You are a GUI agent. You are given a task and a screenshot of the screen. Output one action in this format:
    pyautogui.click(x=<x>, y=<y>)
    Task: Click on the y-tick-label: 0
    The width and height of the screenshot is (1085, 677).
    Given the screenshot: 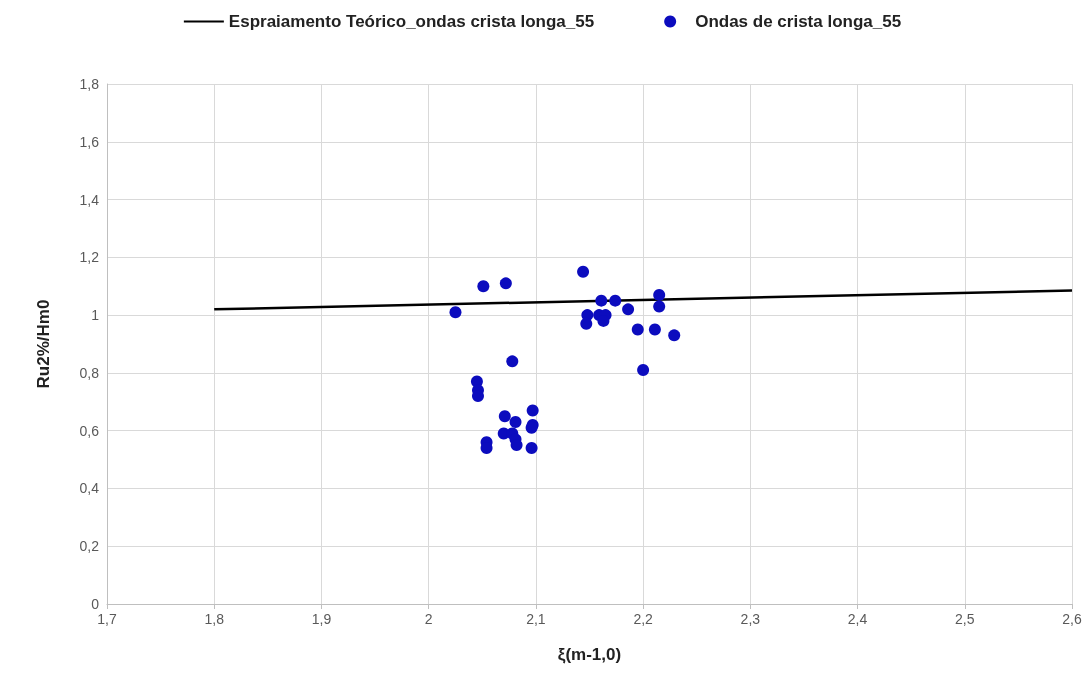 What is the action you would take?
    pyautogui.click(x=95, y=604)
    